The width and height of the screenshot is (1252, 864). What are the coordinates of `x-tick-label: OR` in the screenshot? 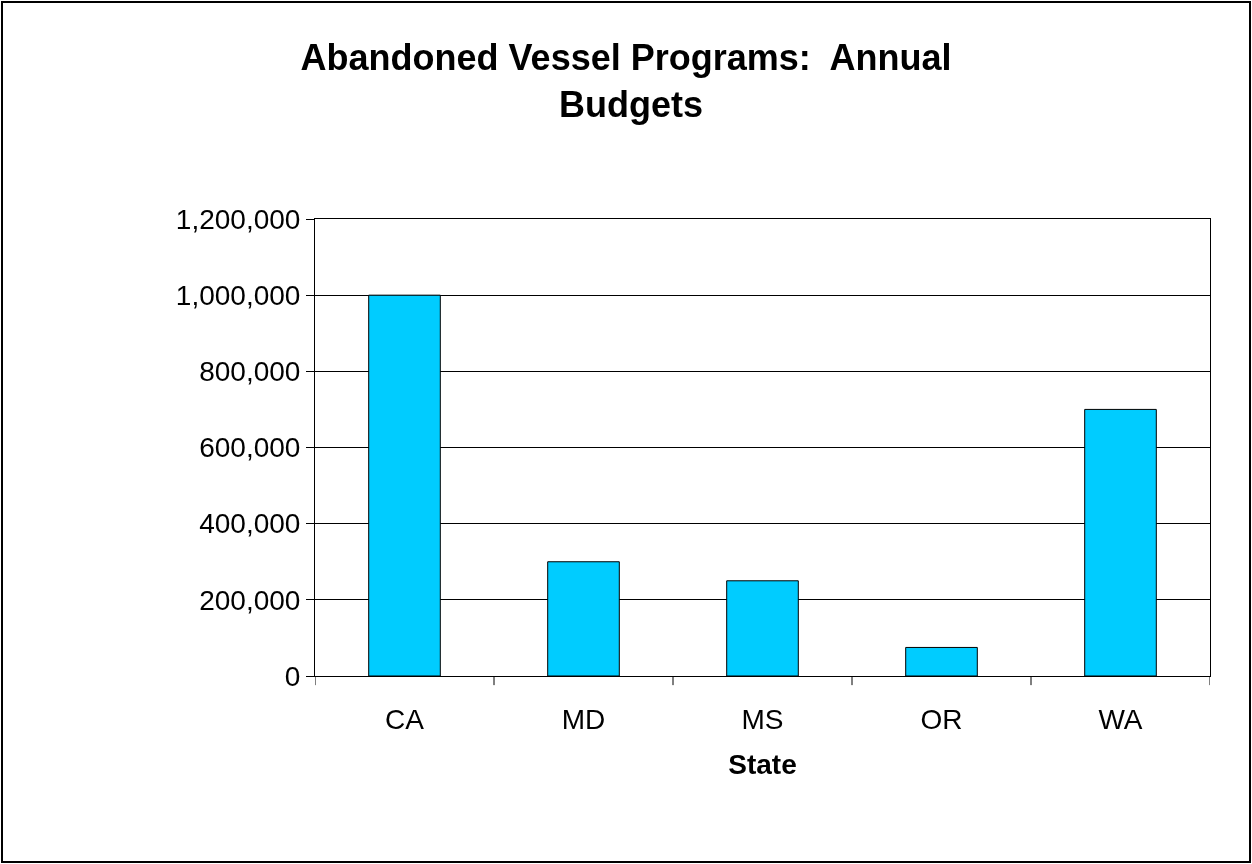 It's located at (941, 719).